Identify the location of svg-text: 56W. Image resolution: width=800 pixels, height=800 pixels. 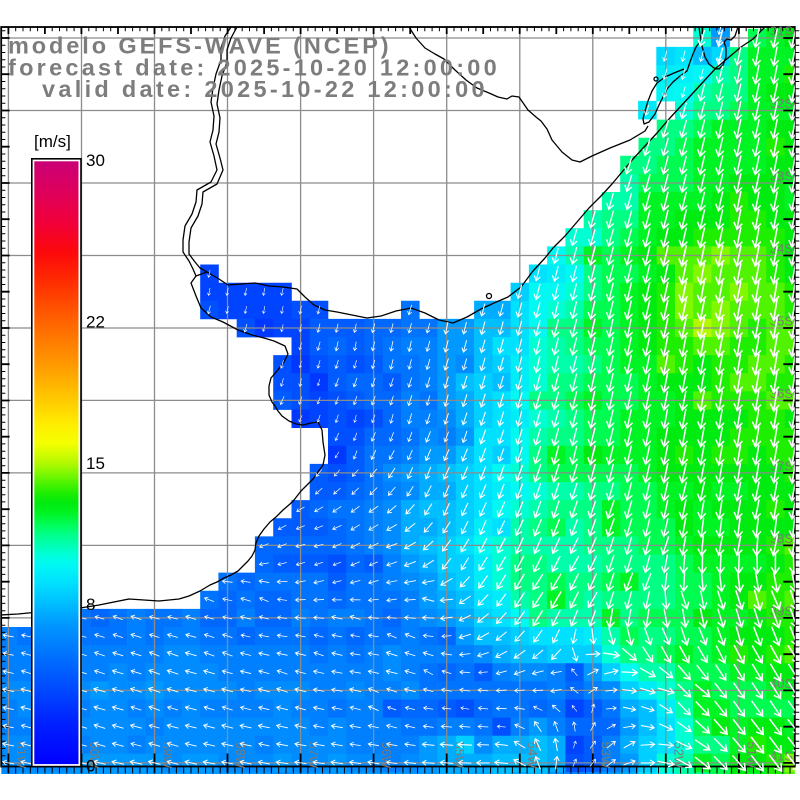
(386, 755).